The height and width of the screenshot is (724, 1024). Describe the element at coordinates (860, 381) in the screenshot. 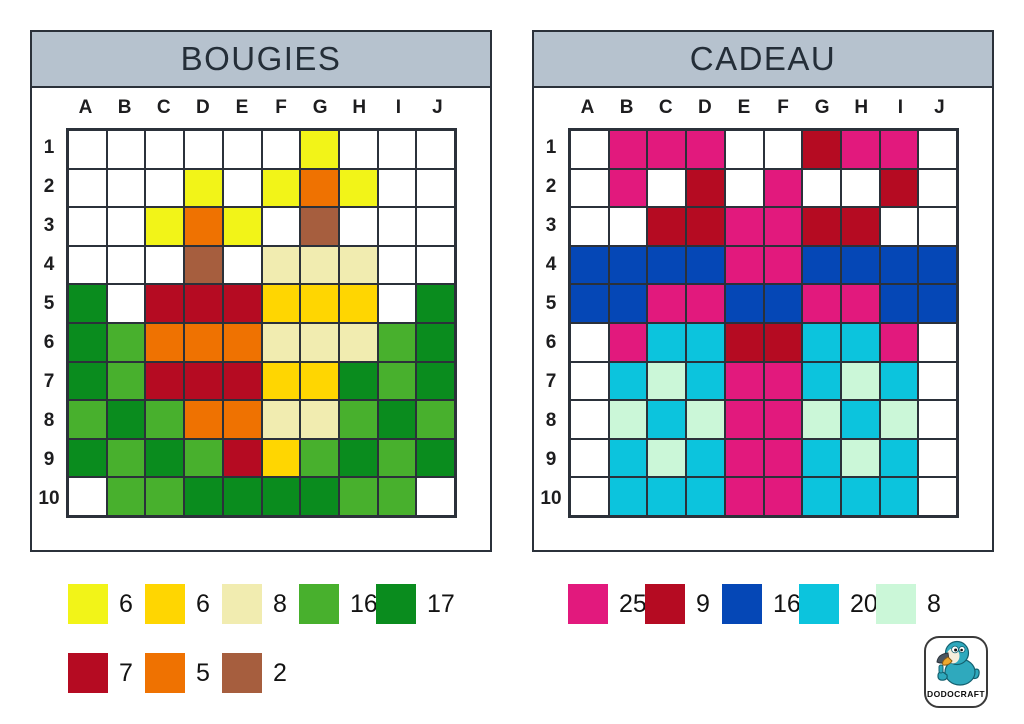

I see `grid-cell-H7` at that location.